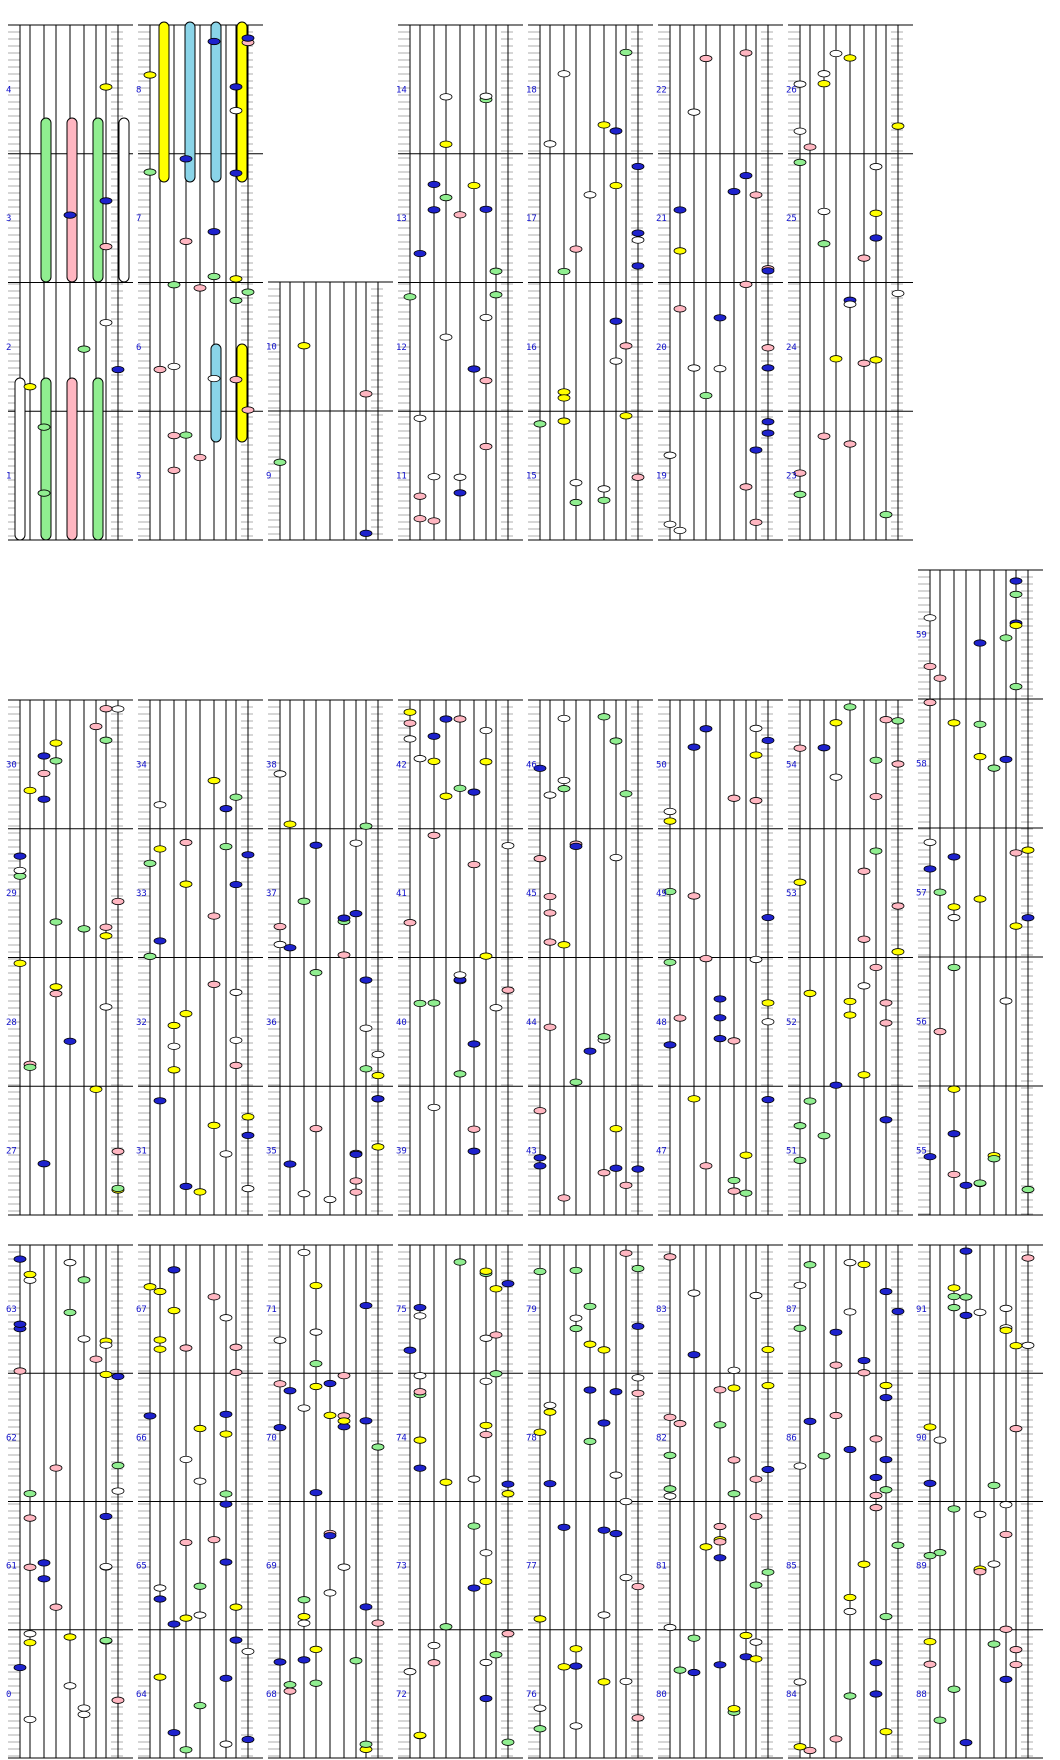 This screenshot has height=1760, width=1060. What do you see at coordinates (271, 1567) in the screenshot?
I see `measure-number: 69` at bounding box center [271, 1567].